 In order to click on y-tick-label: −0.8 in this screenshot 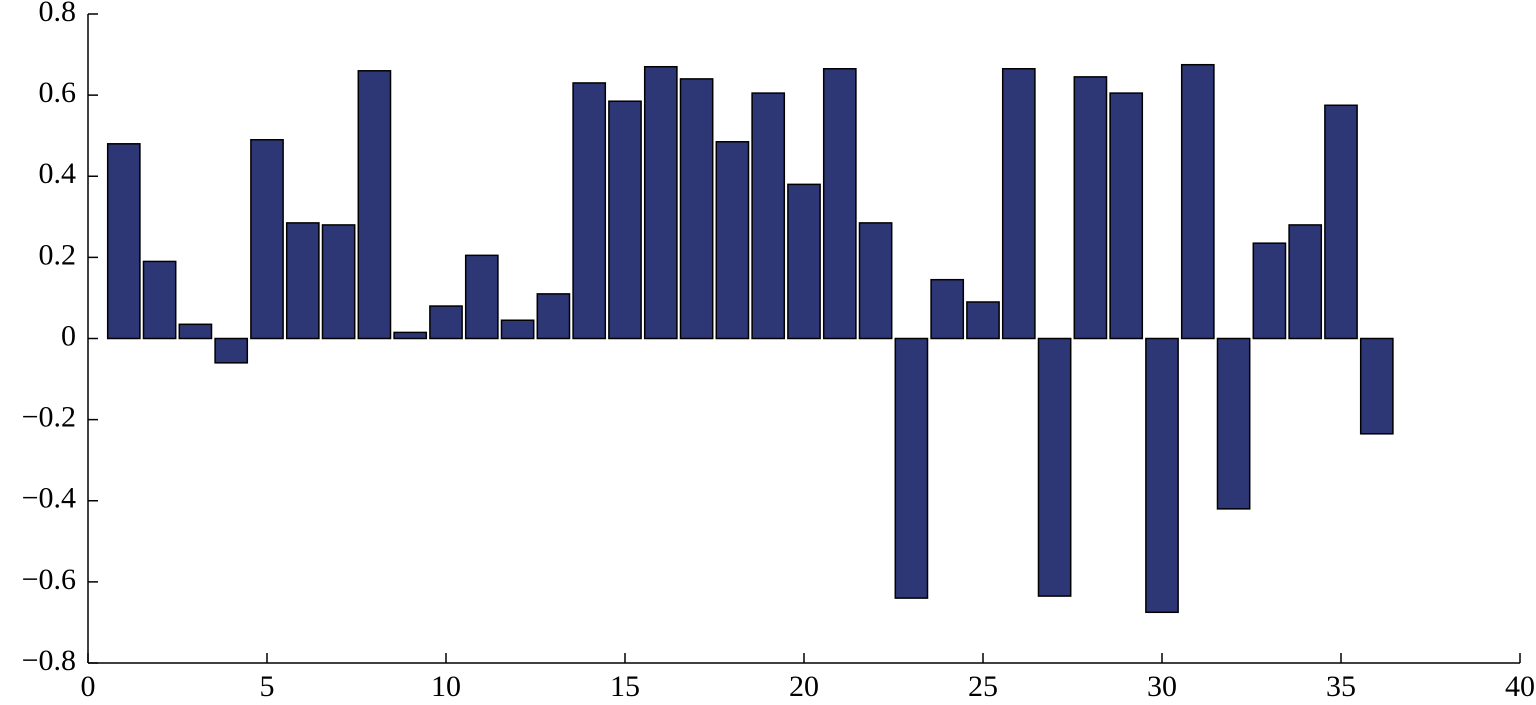, I will do `click(49, 660)`.